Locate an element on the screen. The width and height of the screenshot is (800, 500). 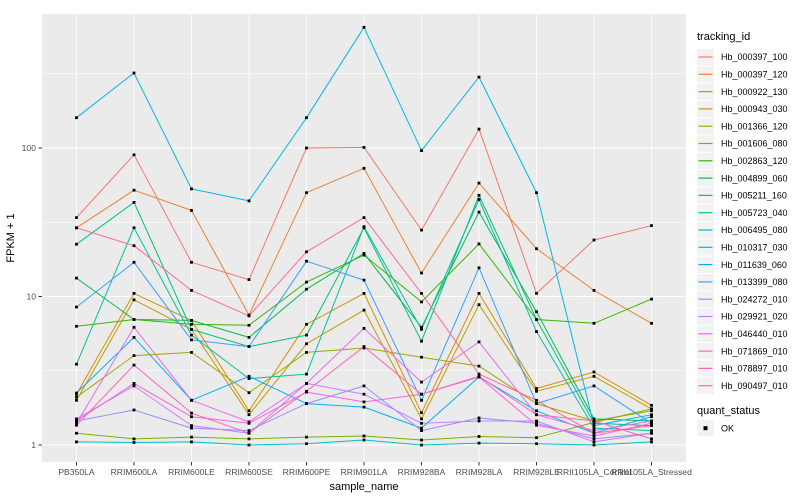
y-tick-labels: 1 10 100 is located at coordinates (29, 296).